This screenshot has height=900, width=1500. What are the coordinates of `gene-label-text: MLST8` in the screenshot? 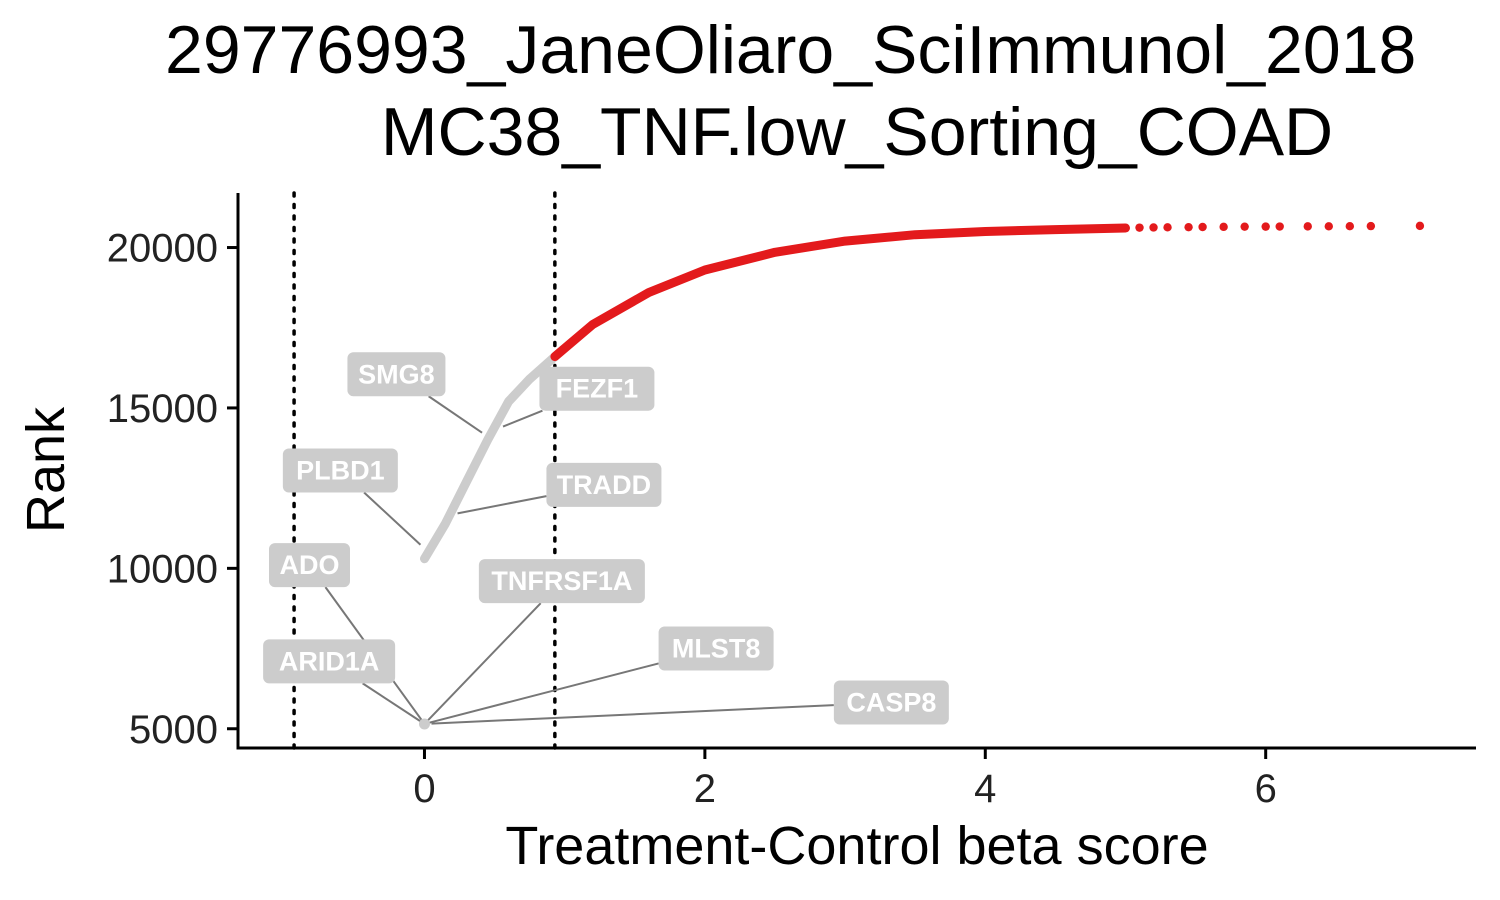 It's located at (716, 649).